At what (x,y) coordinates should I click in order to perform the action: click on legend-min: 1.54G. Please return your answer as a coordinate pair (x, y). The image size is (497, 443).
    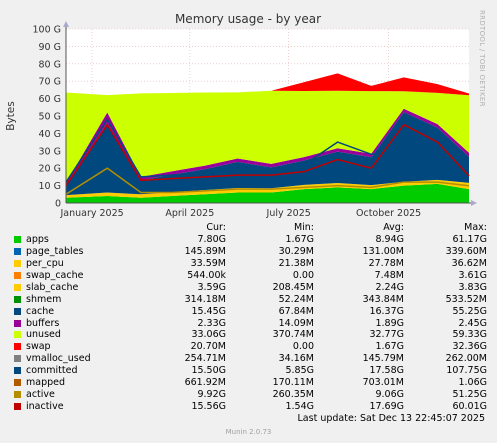
    Looking at the image, I should click on (299, 406).